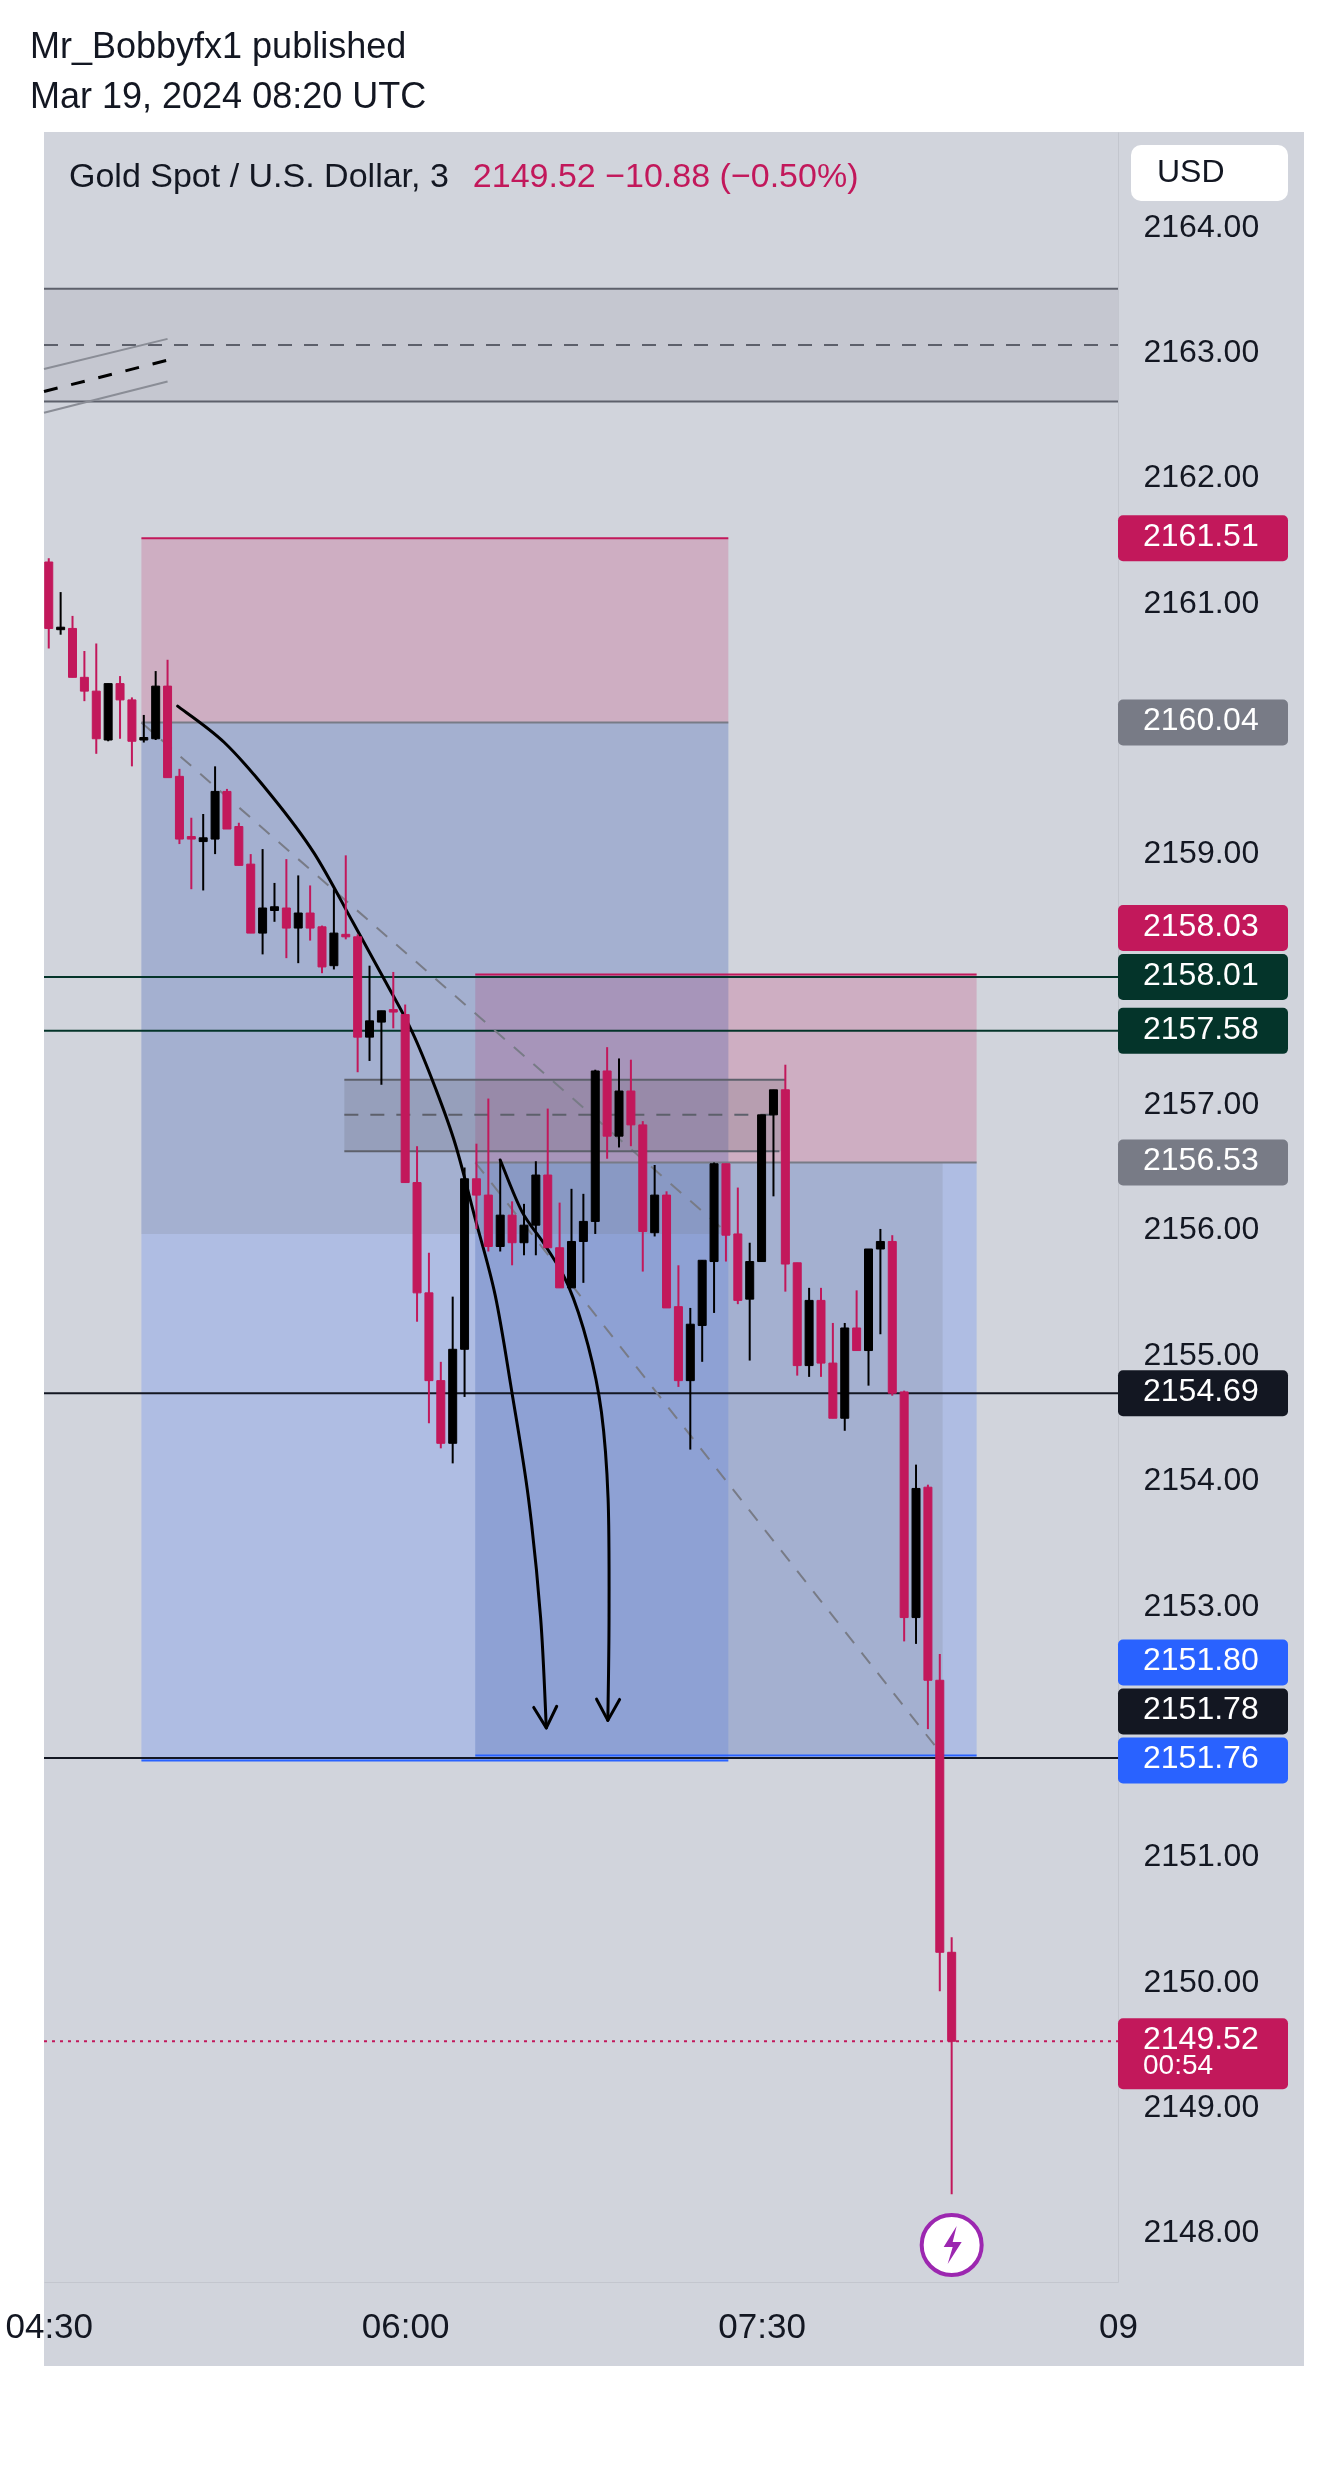 The width and height of the screenshot is (1320, 2472). Describe the element at coordinates (1201, 1228) in the screenshot. I see `y-tick-label: 2156.00` at that location.